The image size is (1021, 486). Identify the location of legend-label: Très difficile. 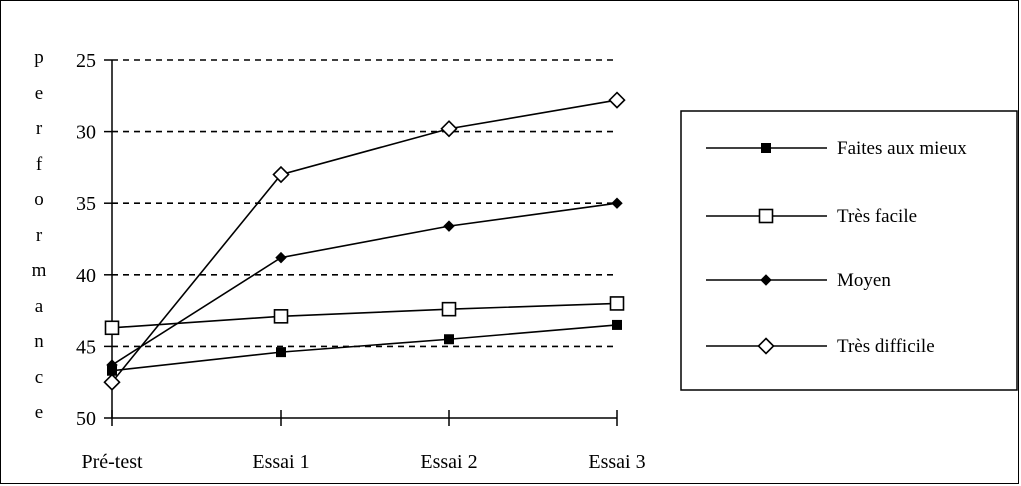
(886, 346).